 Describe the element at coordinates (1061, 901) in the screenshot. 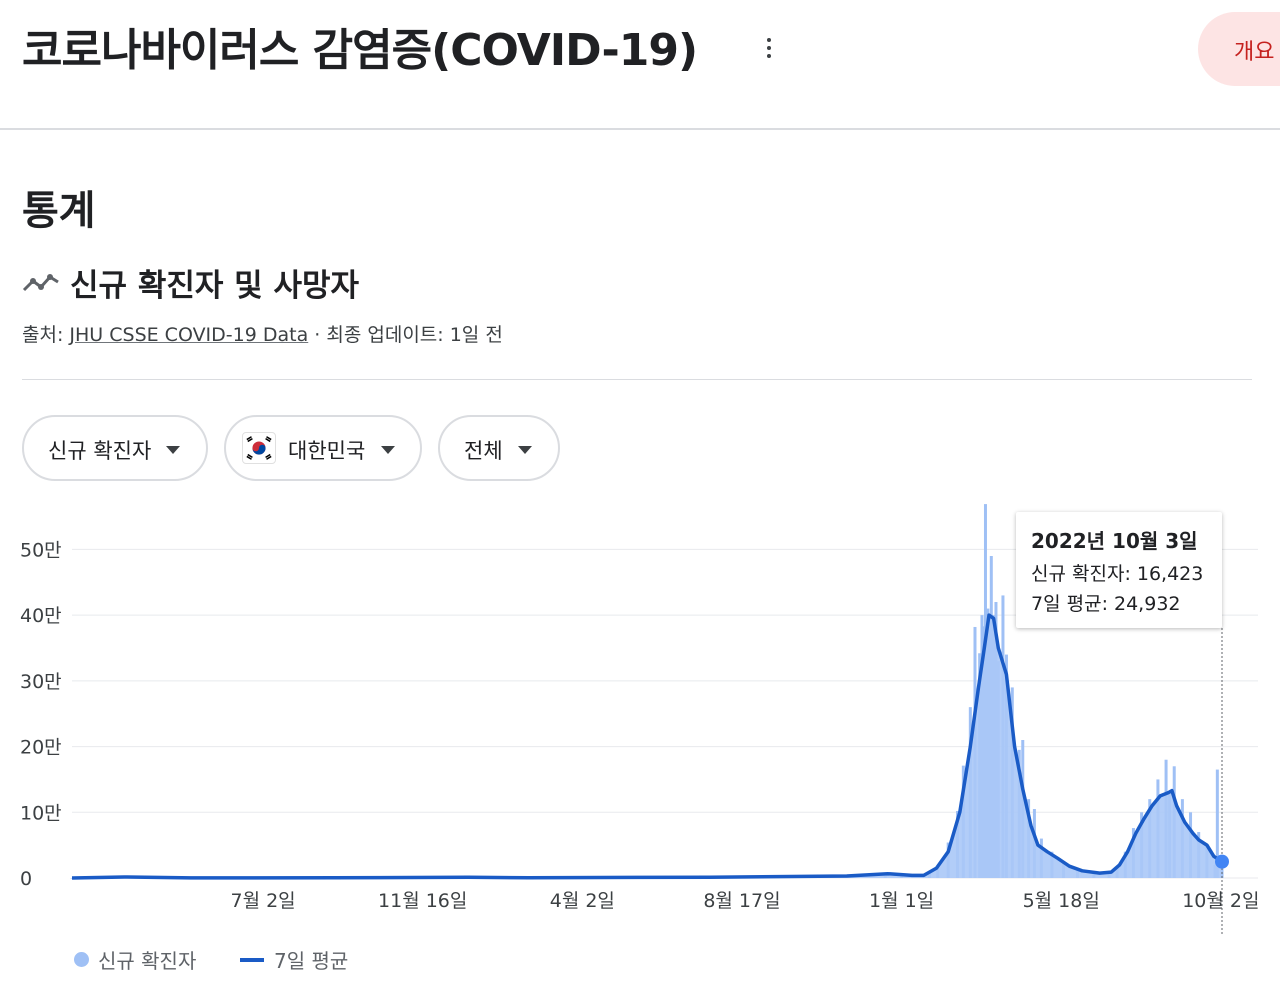

I see `x-tick-label: 5월 18일` at that location.